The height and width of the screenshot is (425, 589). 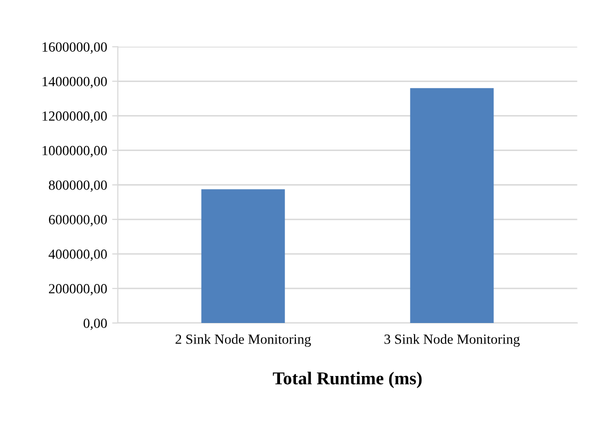 What do you see at coordinates (77, 290) in the screenshot?
I see `y-tick-label: 200000,00` at bounding box center [77, 290].